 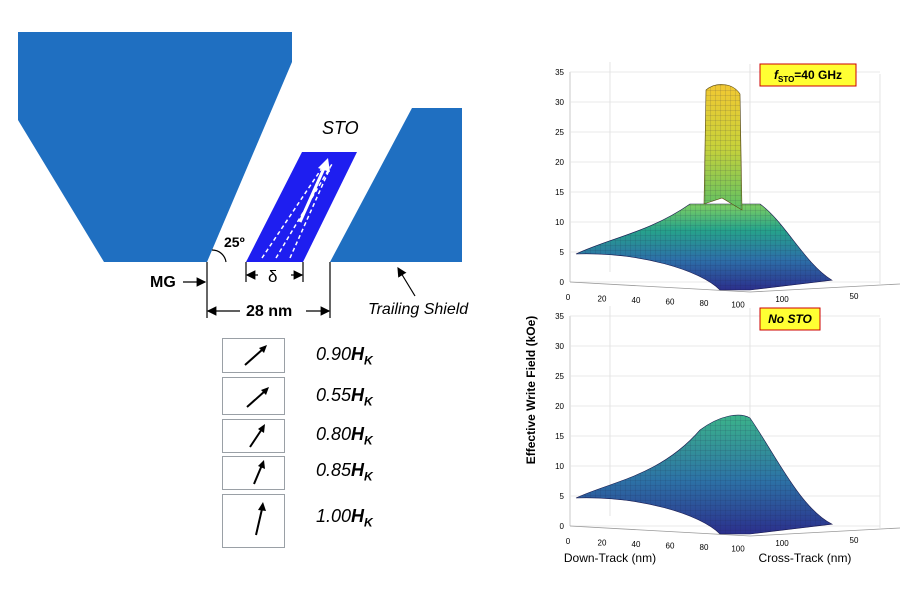 I want to click on mg-label: MG, so click(x=163, y=282).